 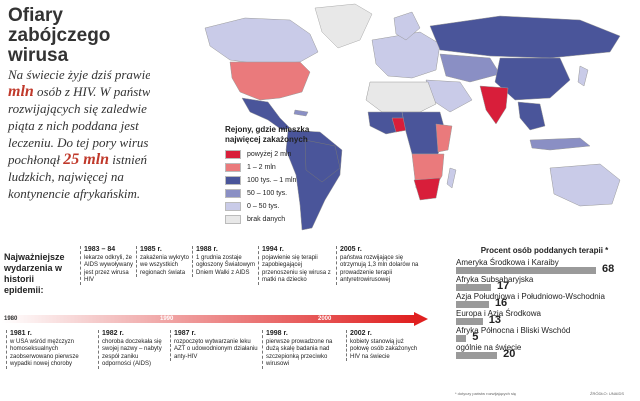 I want to click on treatment-row: Afryka Północna i Bliski Wschód 5, so click(x=544, y=334).